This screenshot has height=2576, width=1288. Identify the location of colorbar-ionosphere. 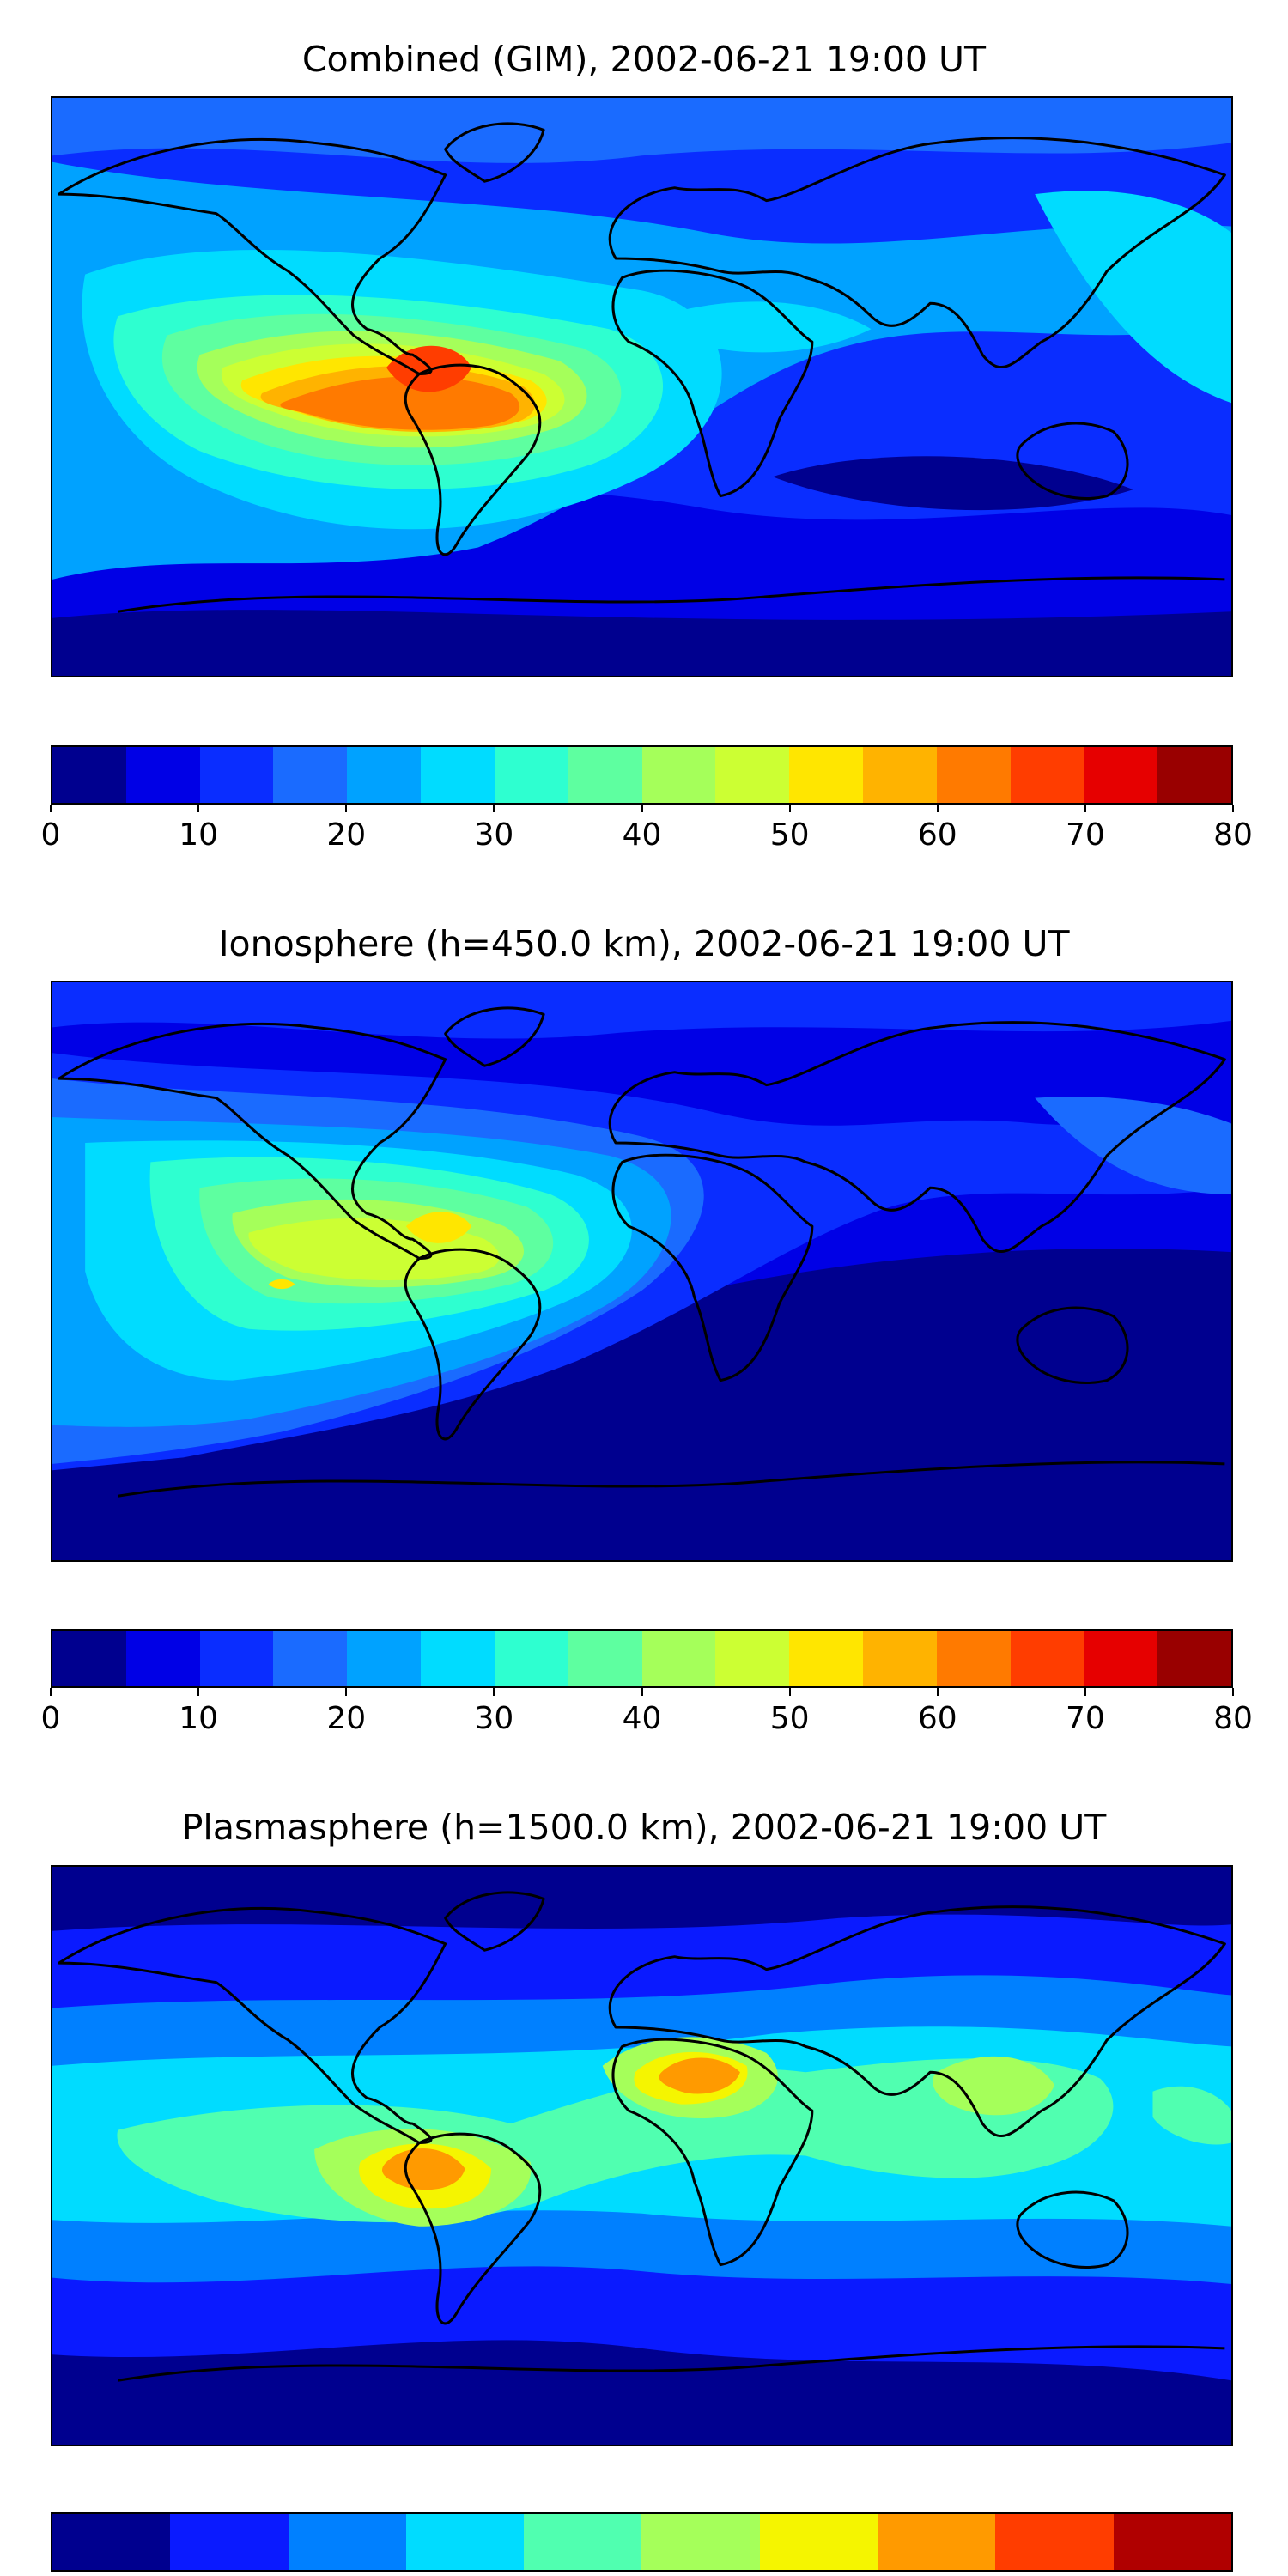
(642, 1658).